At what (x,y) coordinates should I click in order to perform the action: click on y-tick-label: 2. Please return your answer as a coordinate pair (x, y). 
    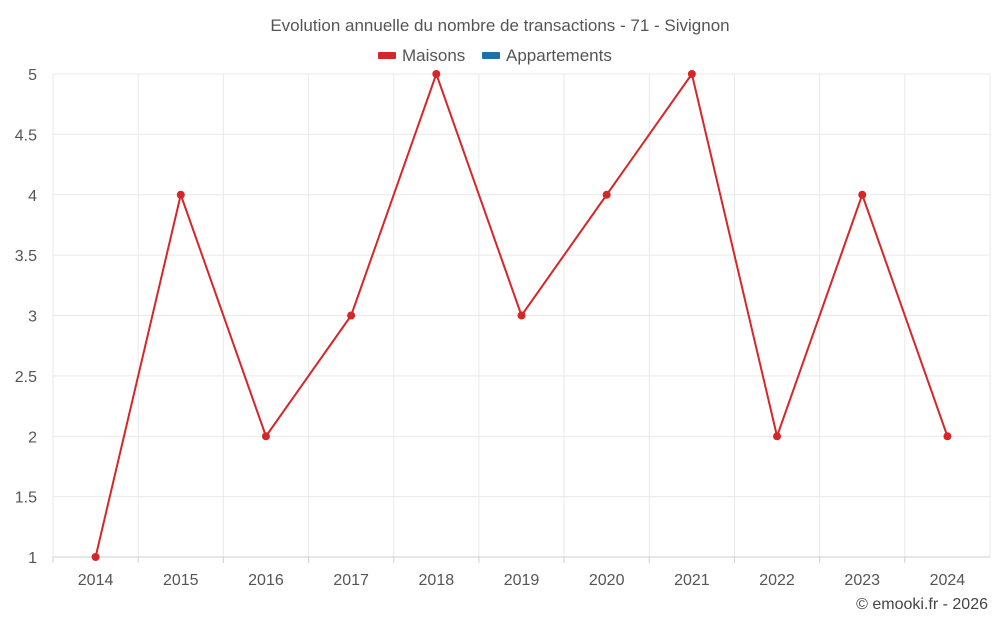
    Looking at the image, I should click on (32, 437).